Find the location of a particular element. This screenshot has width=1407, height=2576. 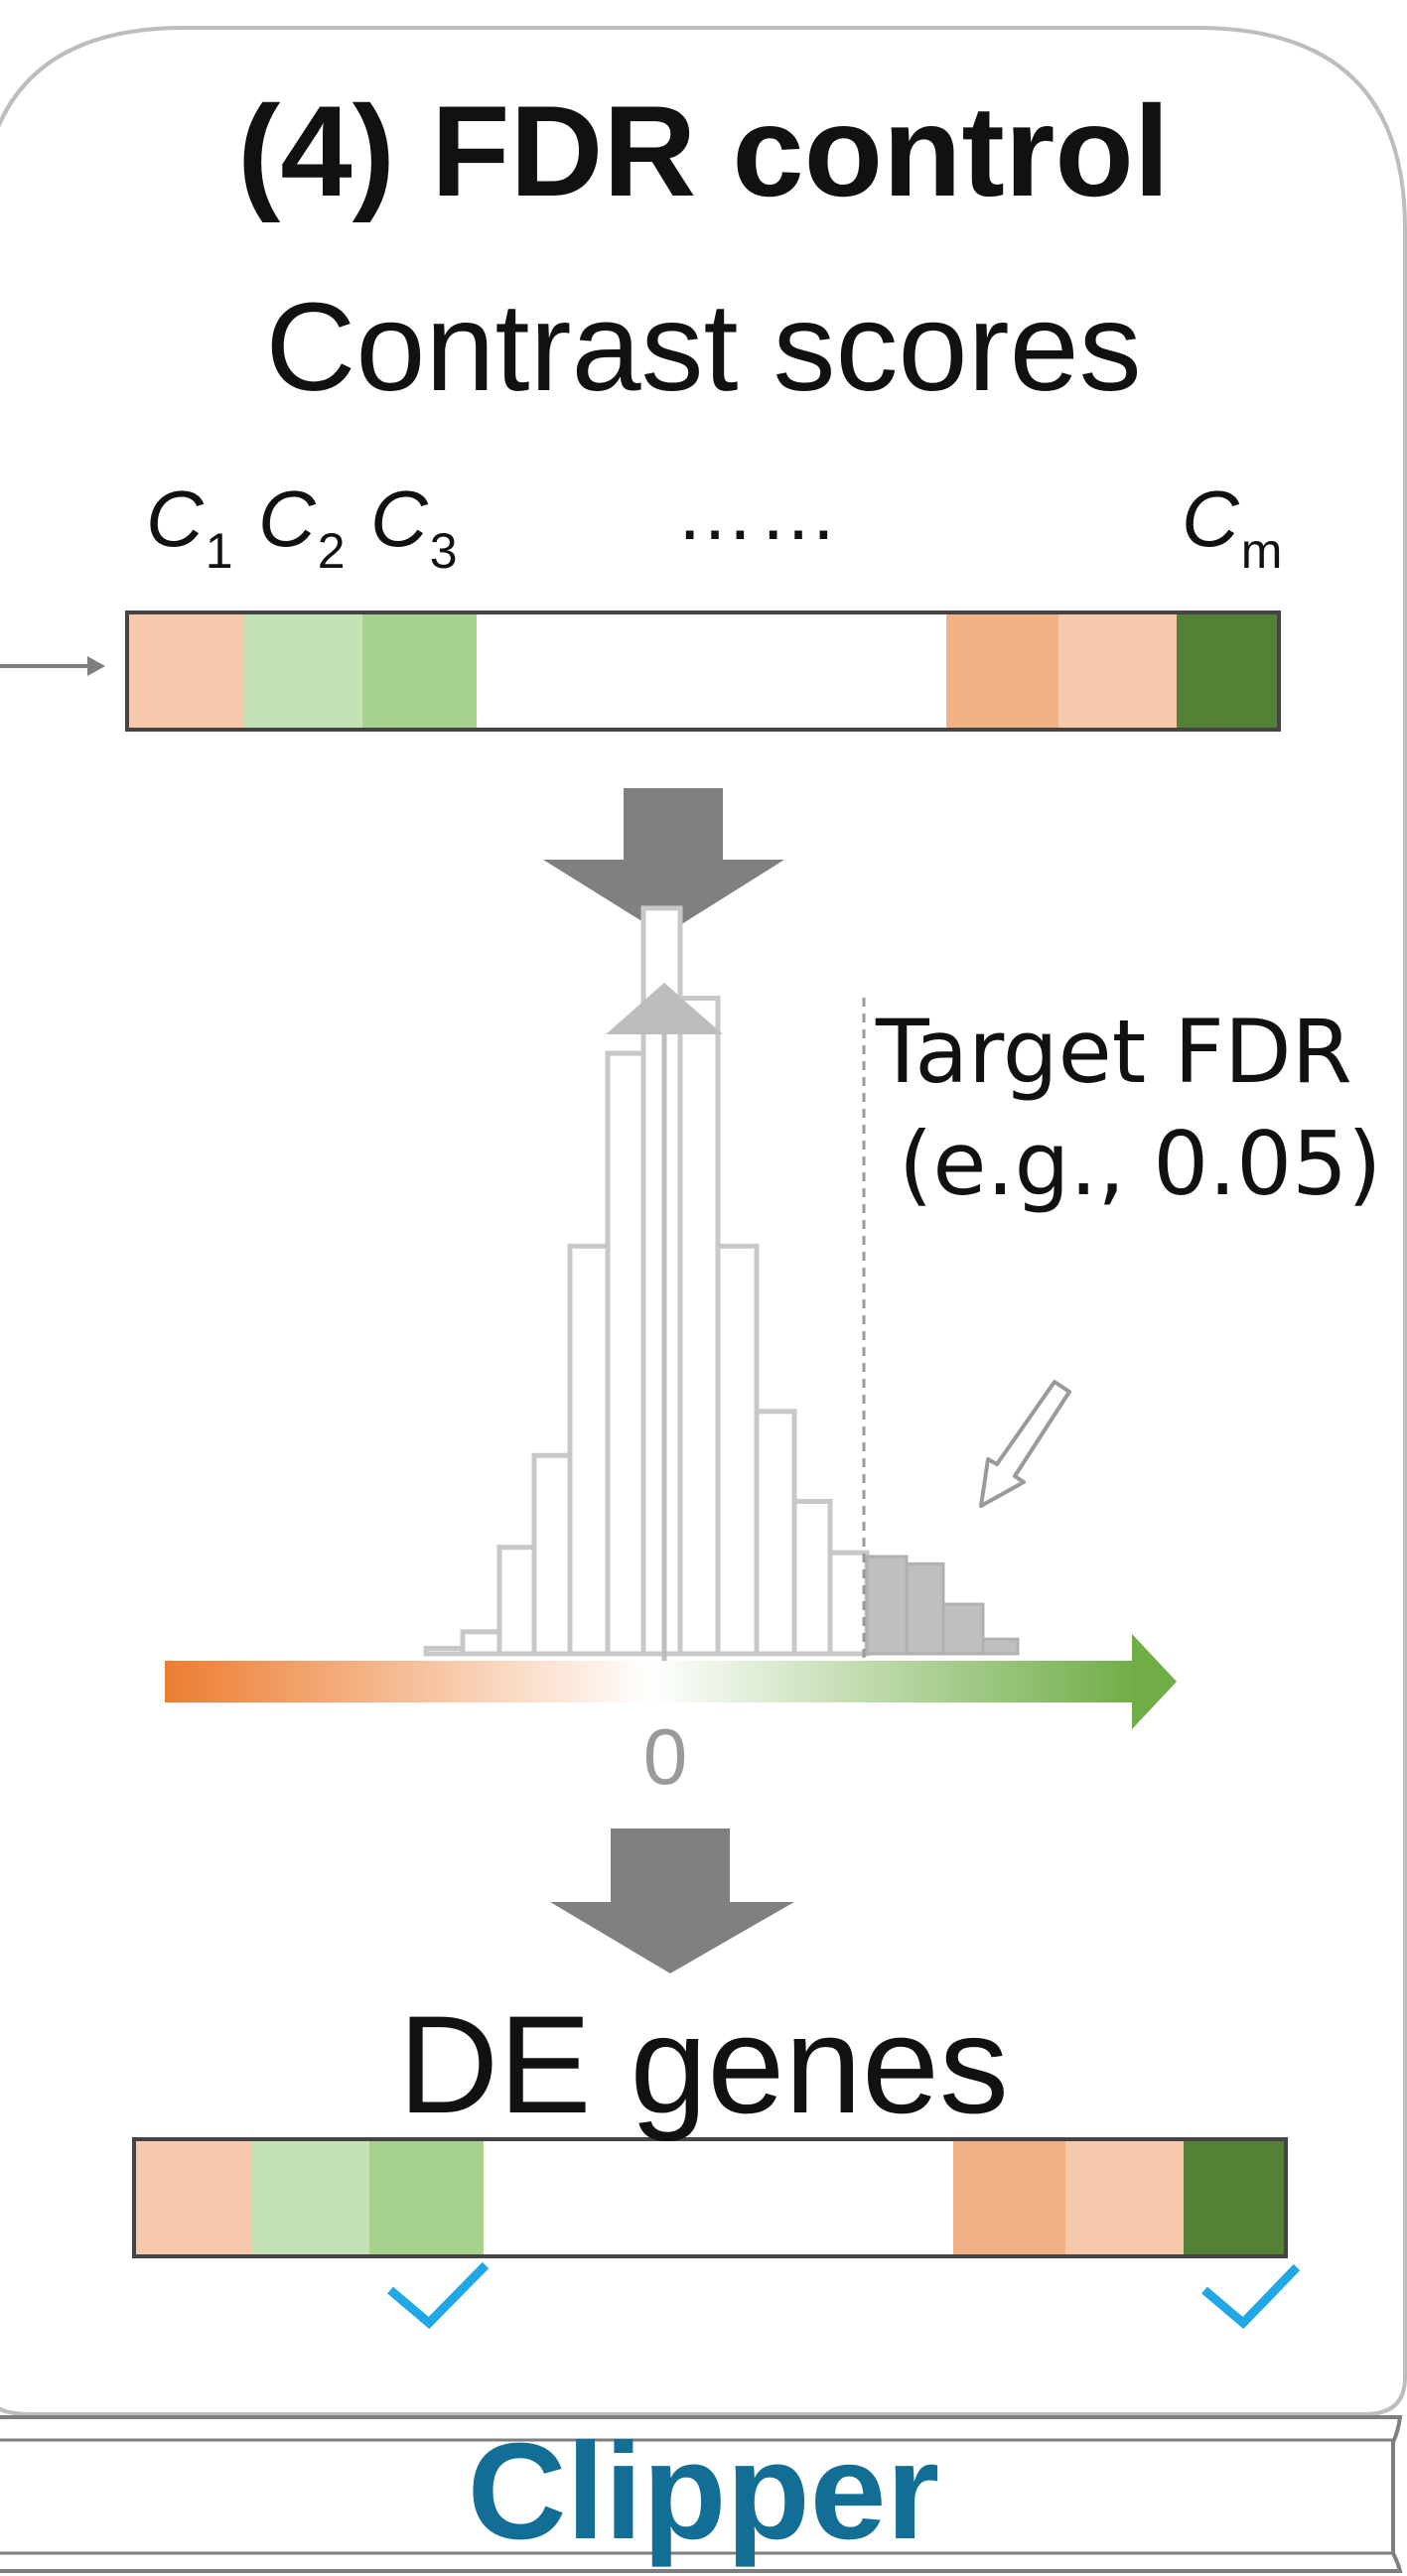

score-axis is located at coordinates (671, 1681).